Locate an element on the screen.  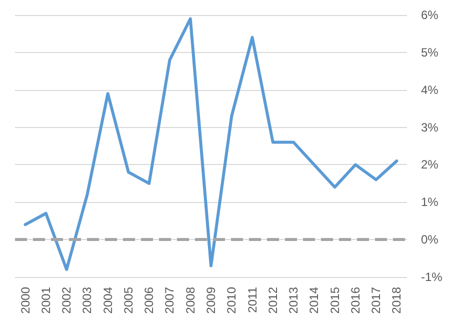
x-tick-label: 2013 is located at coordinates (293, 300).